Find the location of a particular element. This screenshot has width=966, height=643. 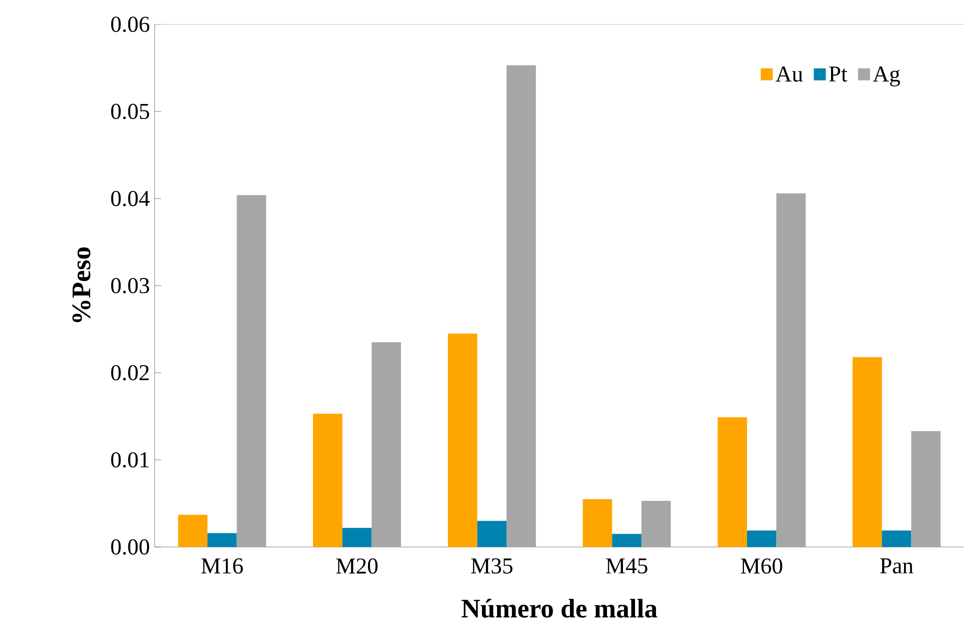

y-tick-label: 0.02 is located at coordinates (130, 372).